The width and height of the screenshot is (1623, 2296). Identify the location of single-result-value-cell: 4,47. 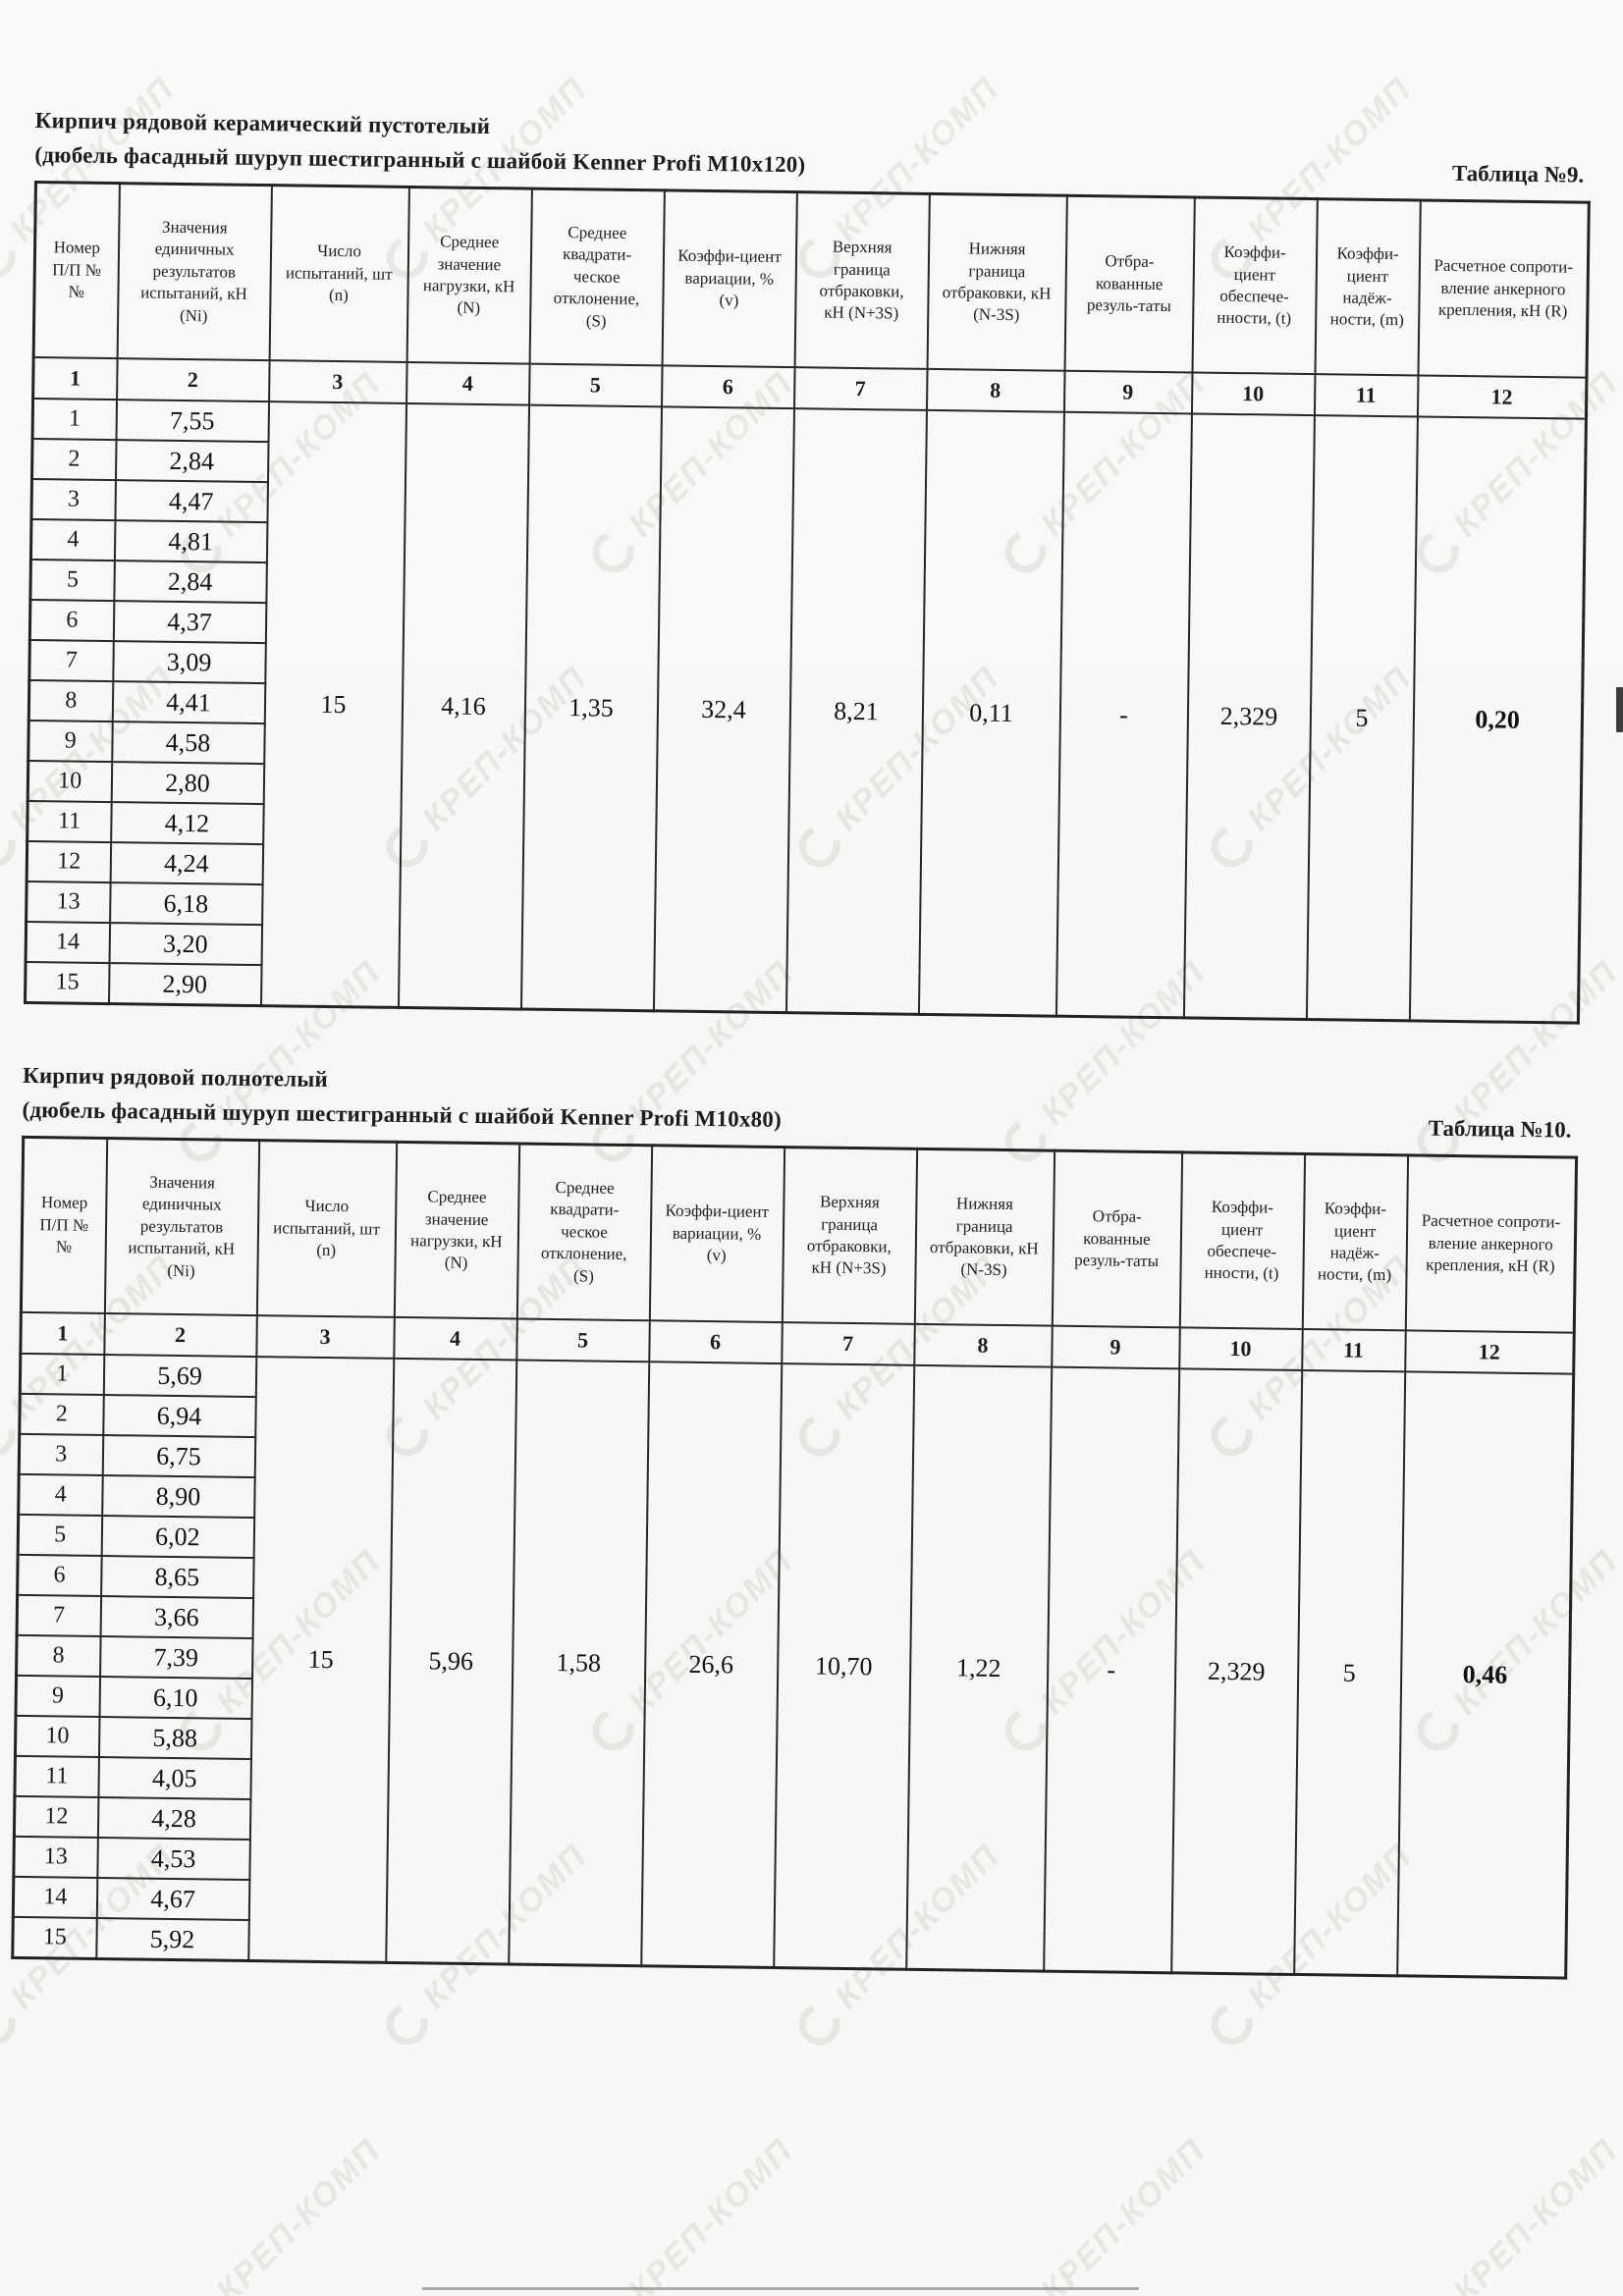
(191, 502).